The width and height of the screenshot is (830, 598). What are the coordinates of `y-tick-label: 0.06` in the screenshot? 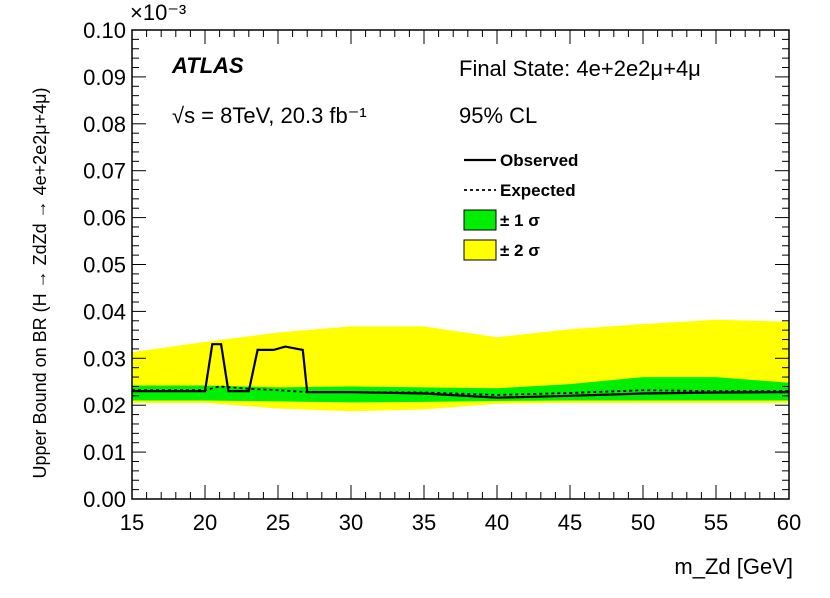 It's located at (104, 218).